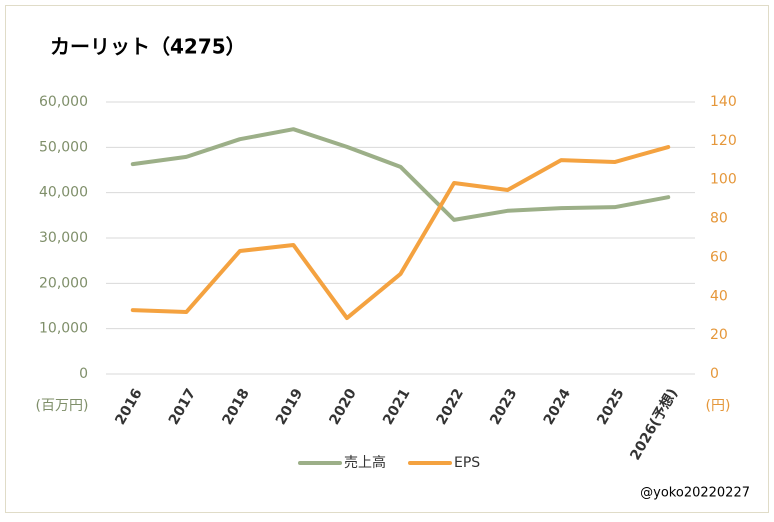 This screenshot has height=522, width=774. Describe the element at coordinates (719, 296) in the screenshot. I see `y2-tick-label: 40` at that location.